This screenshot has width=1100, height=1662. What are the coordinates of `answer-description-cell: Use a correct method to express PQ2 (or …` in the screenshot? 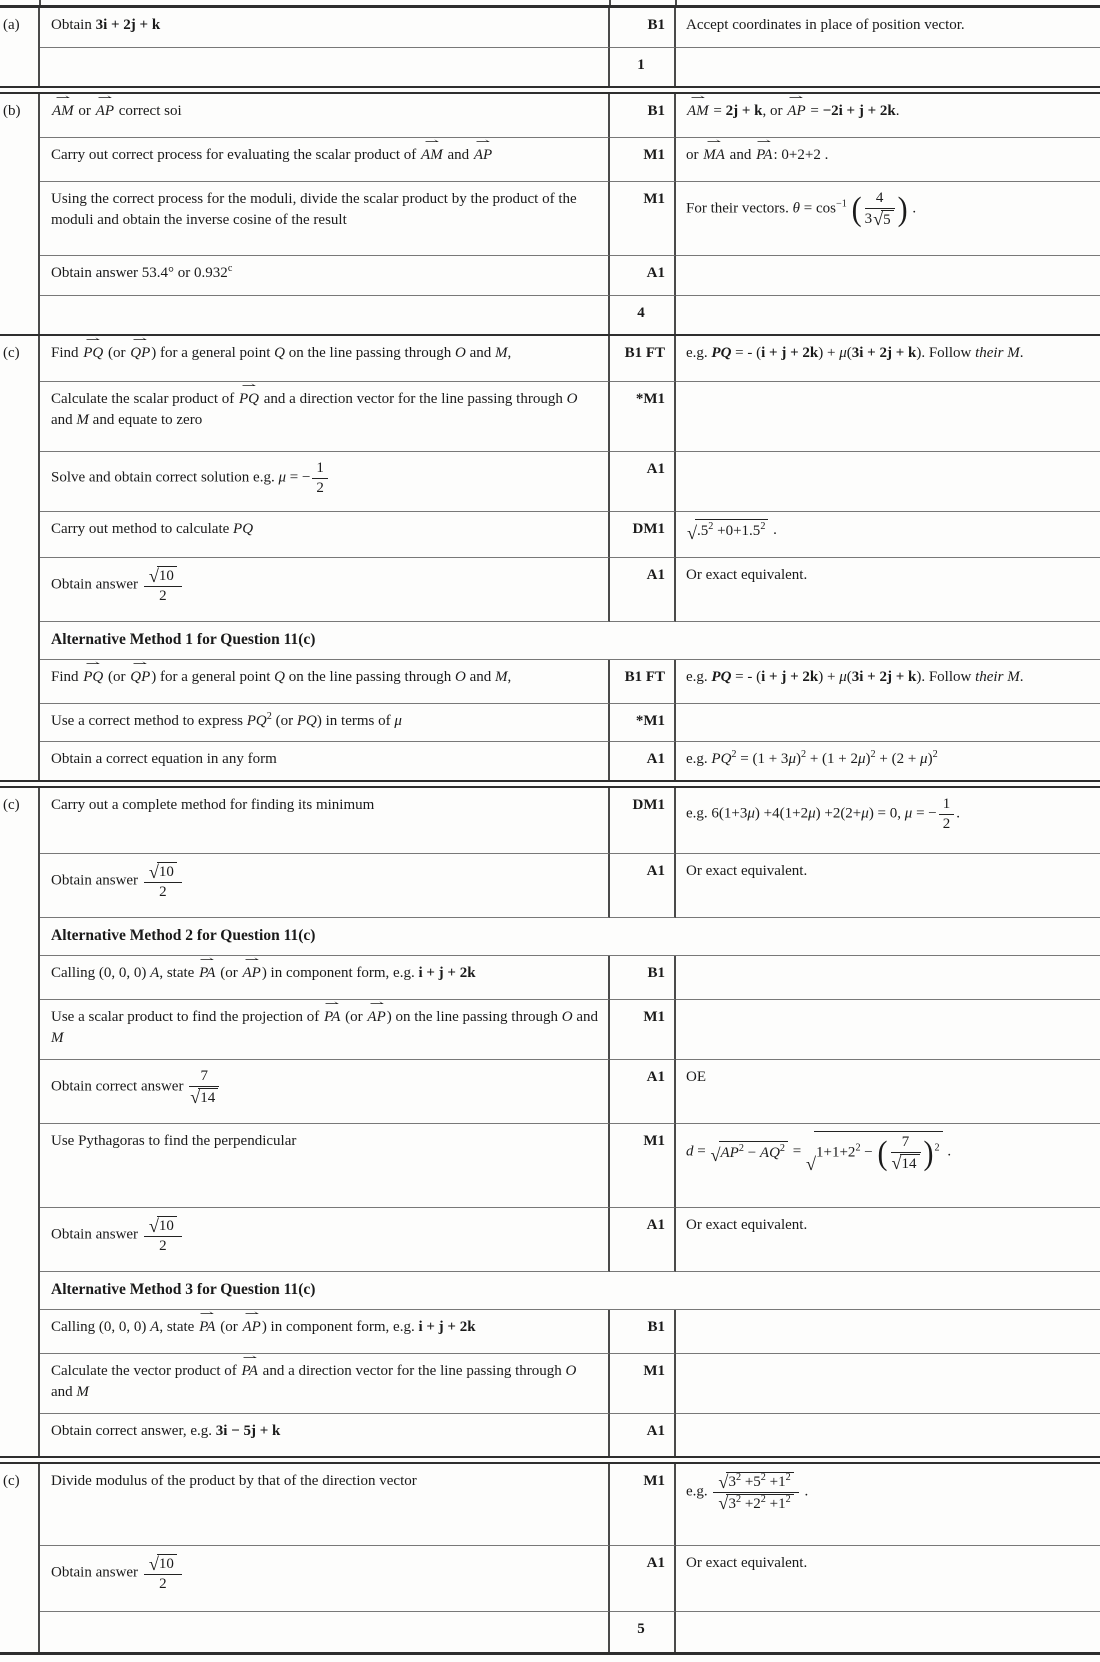 It's located at (325, 723).